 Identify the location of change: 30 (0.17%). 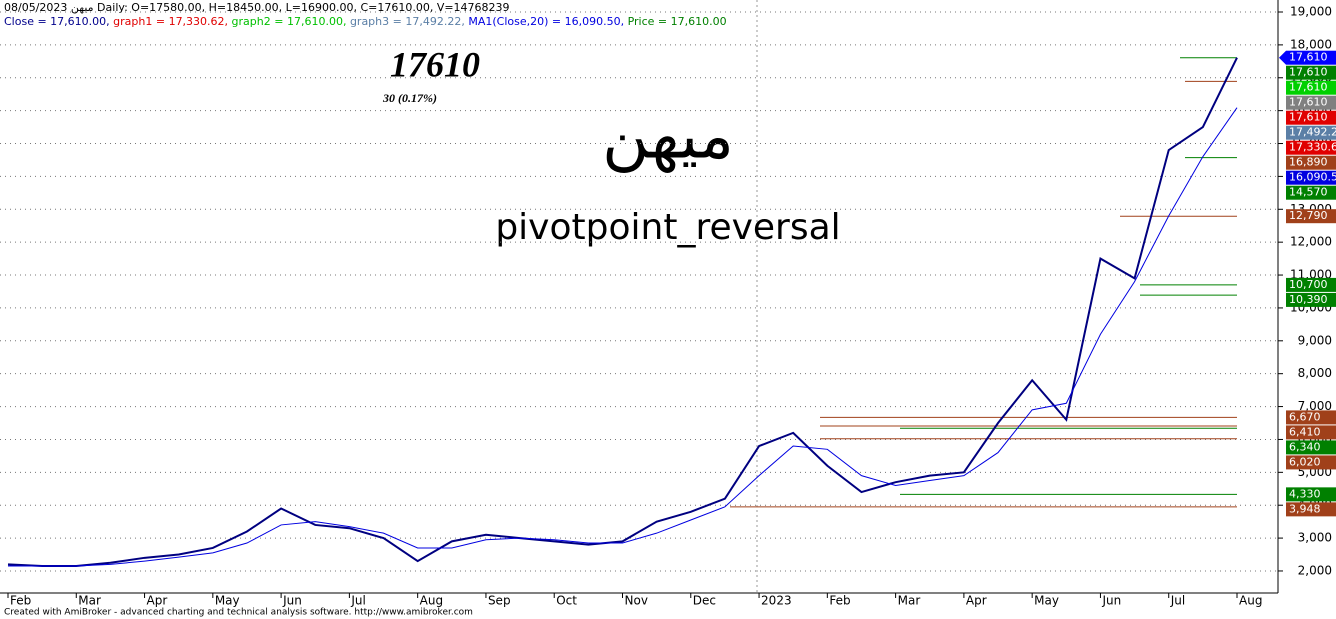
(409, 98).